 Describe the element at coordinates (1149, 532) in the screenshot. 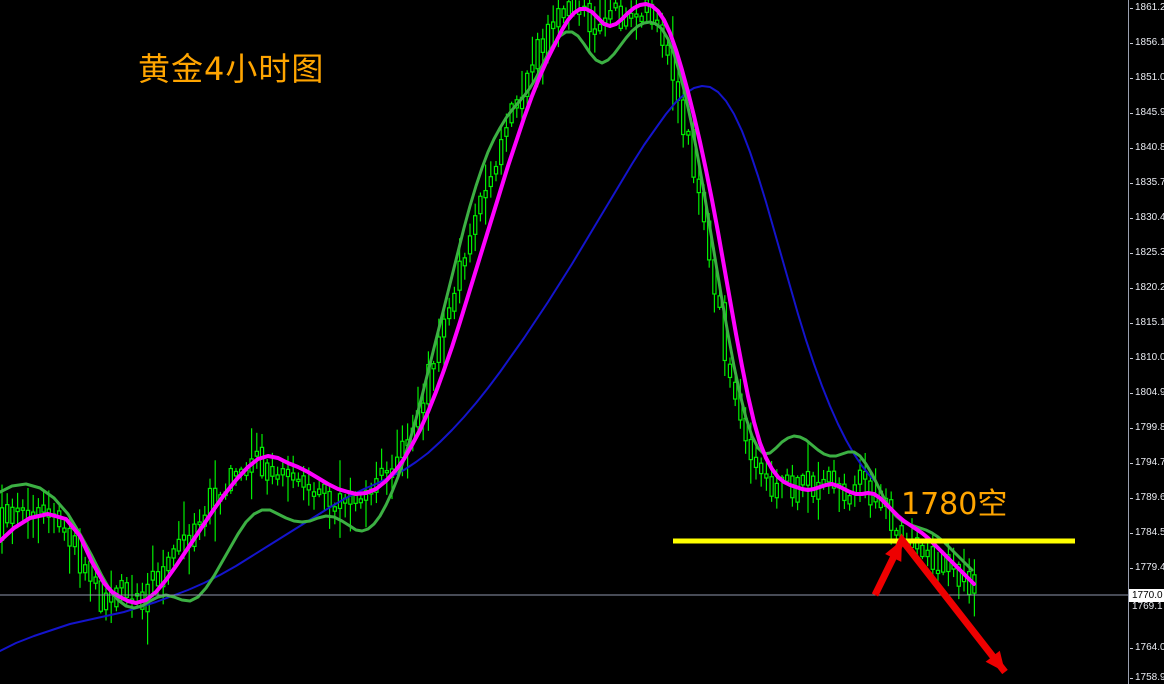

I see `price-axis-label: 1784.58` at that location.